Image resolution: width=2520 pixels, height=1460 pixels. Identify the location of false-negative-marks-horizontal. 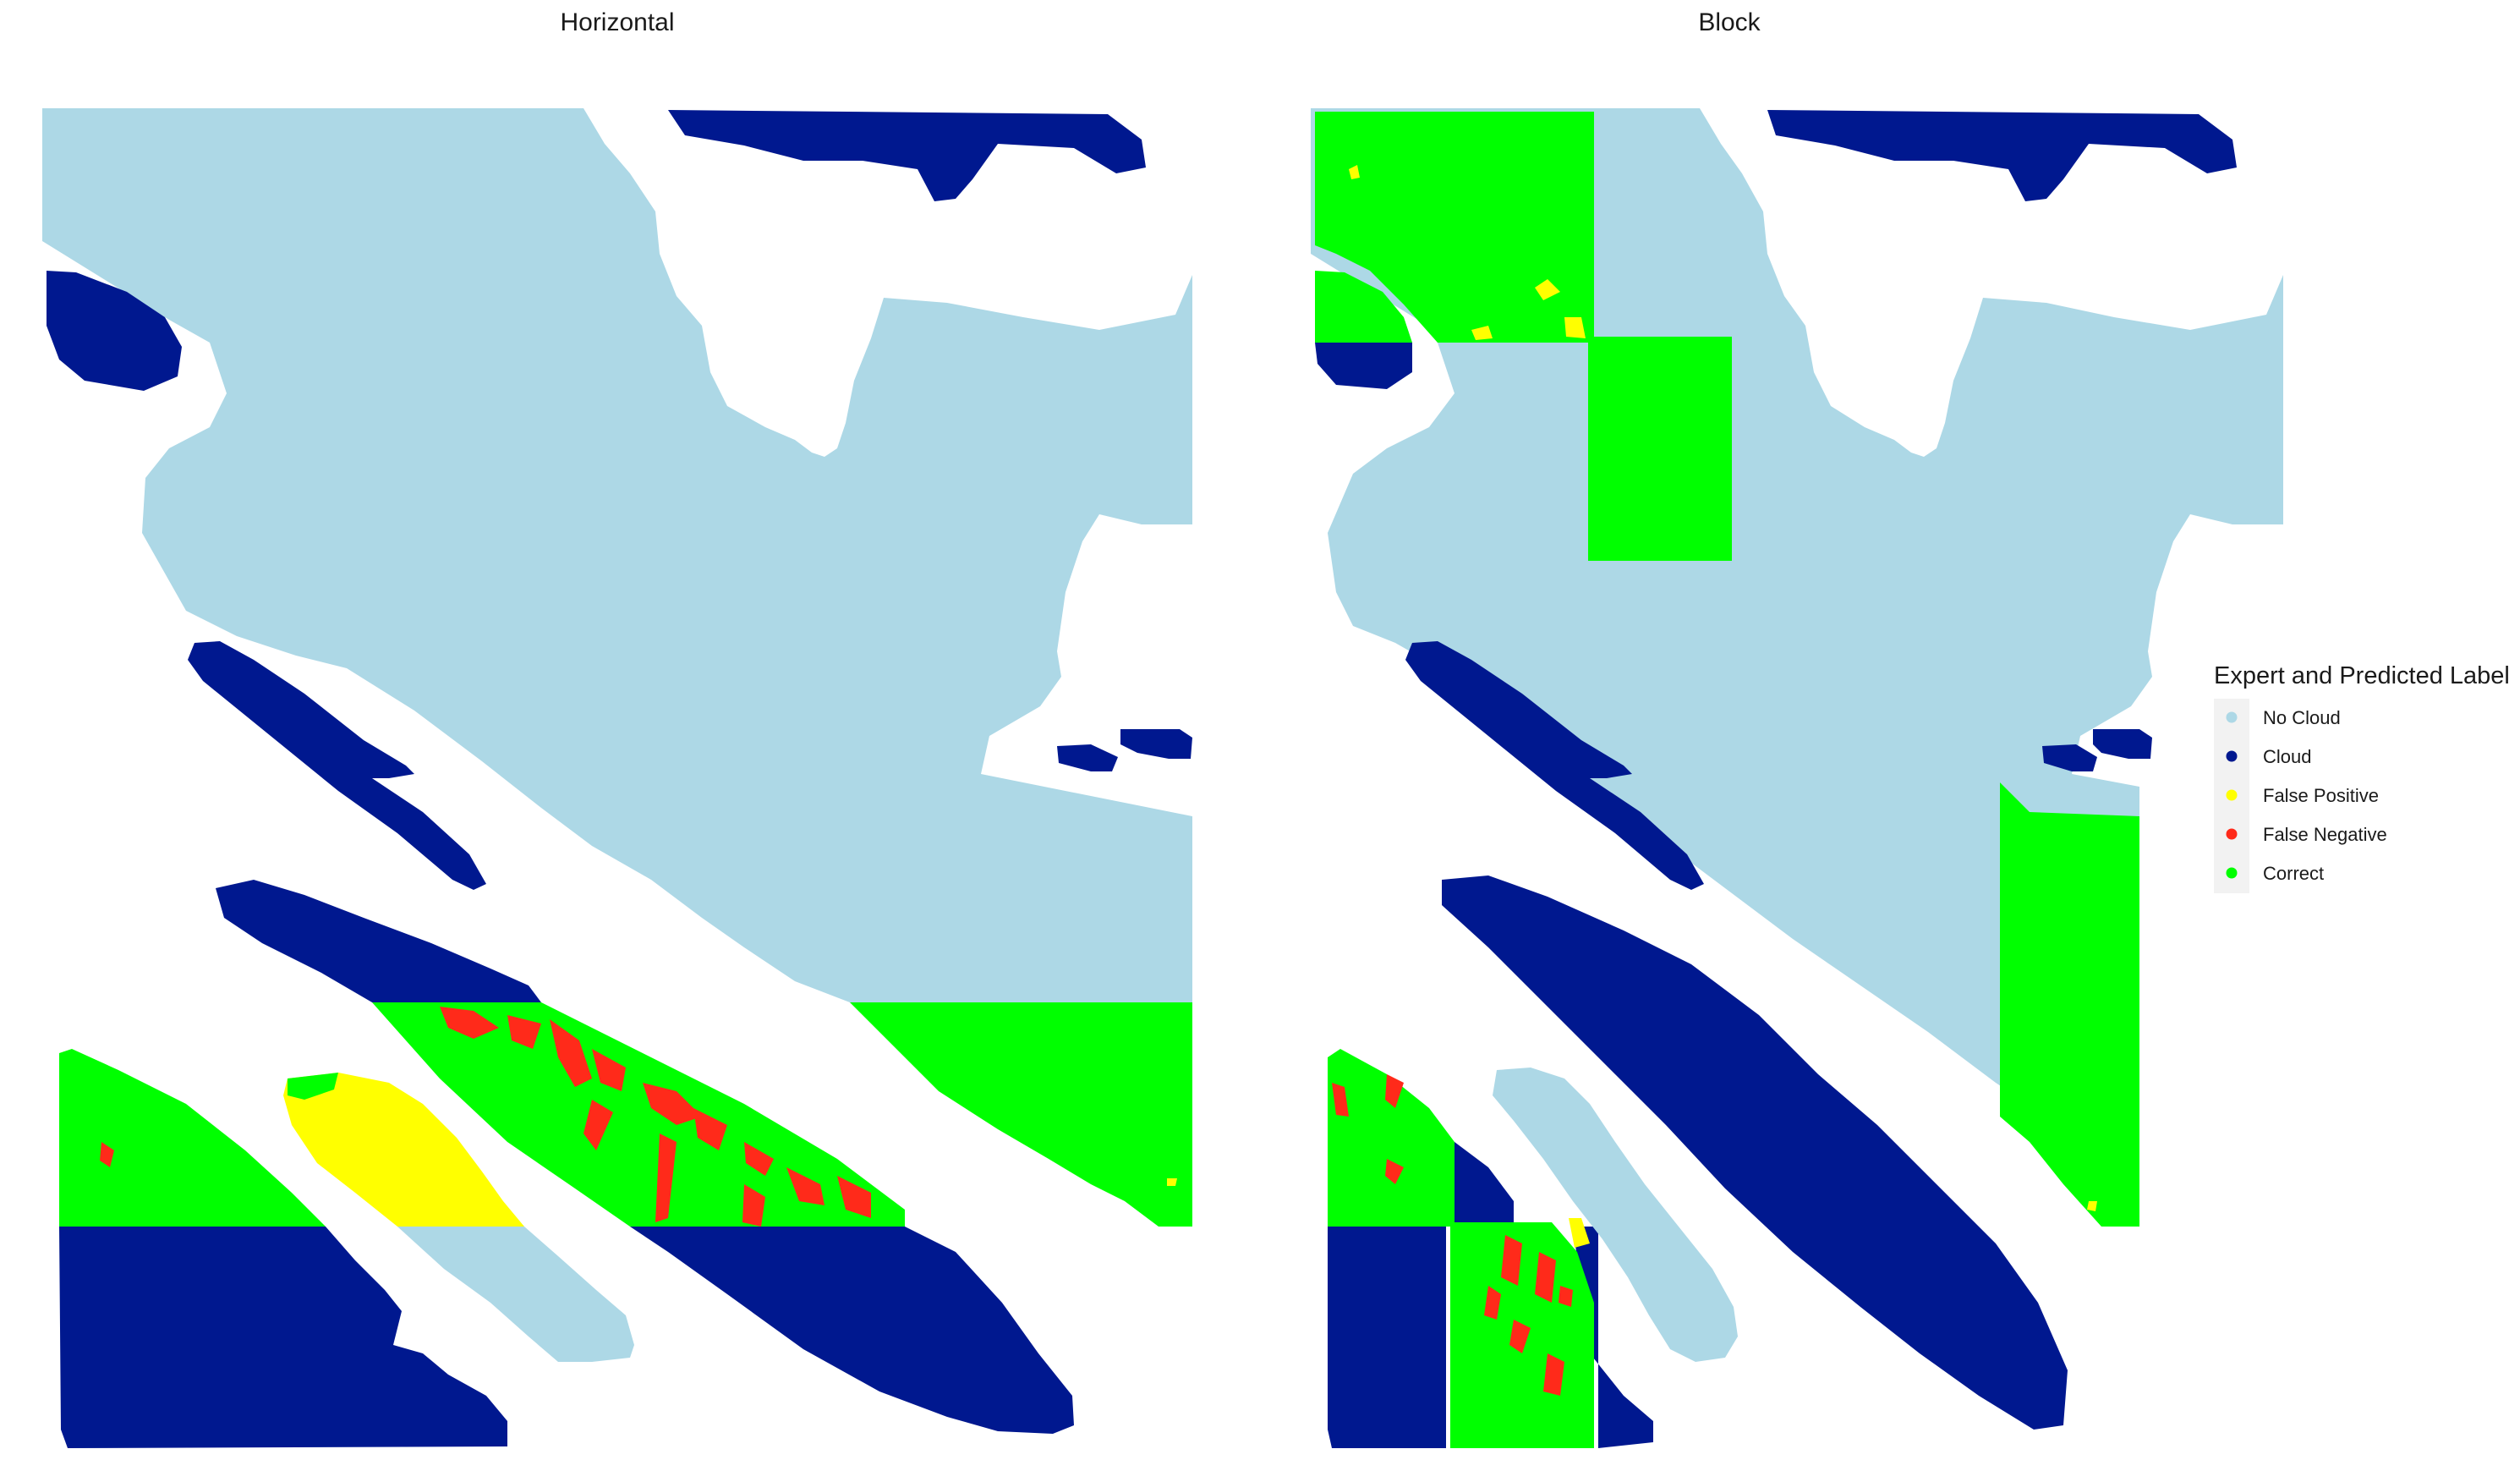
(485, 1117).